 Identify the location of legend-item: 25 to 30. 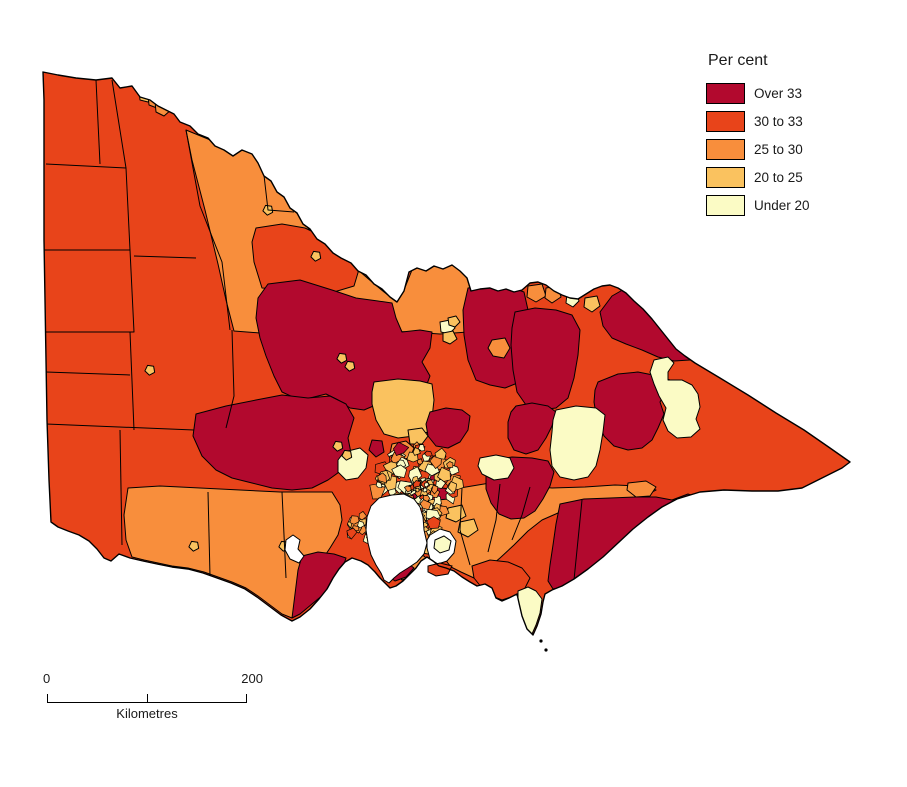
(801, 149).